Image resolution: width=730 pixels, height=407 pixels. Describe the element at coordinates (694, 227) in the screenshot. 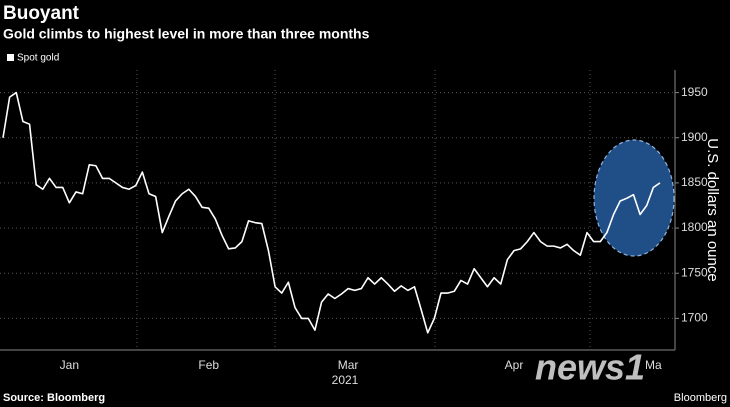

I see `y-tick-label: 1800` at that location.